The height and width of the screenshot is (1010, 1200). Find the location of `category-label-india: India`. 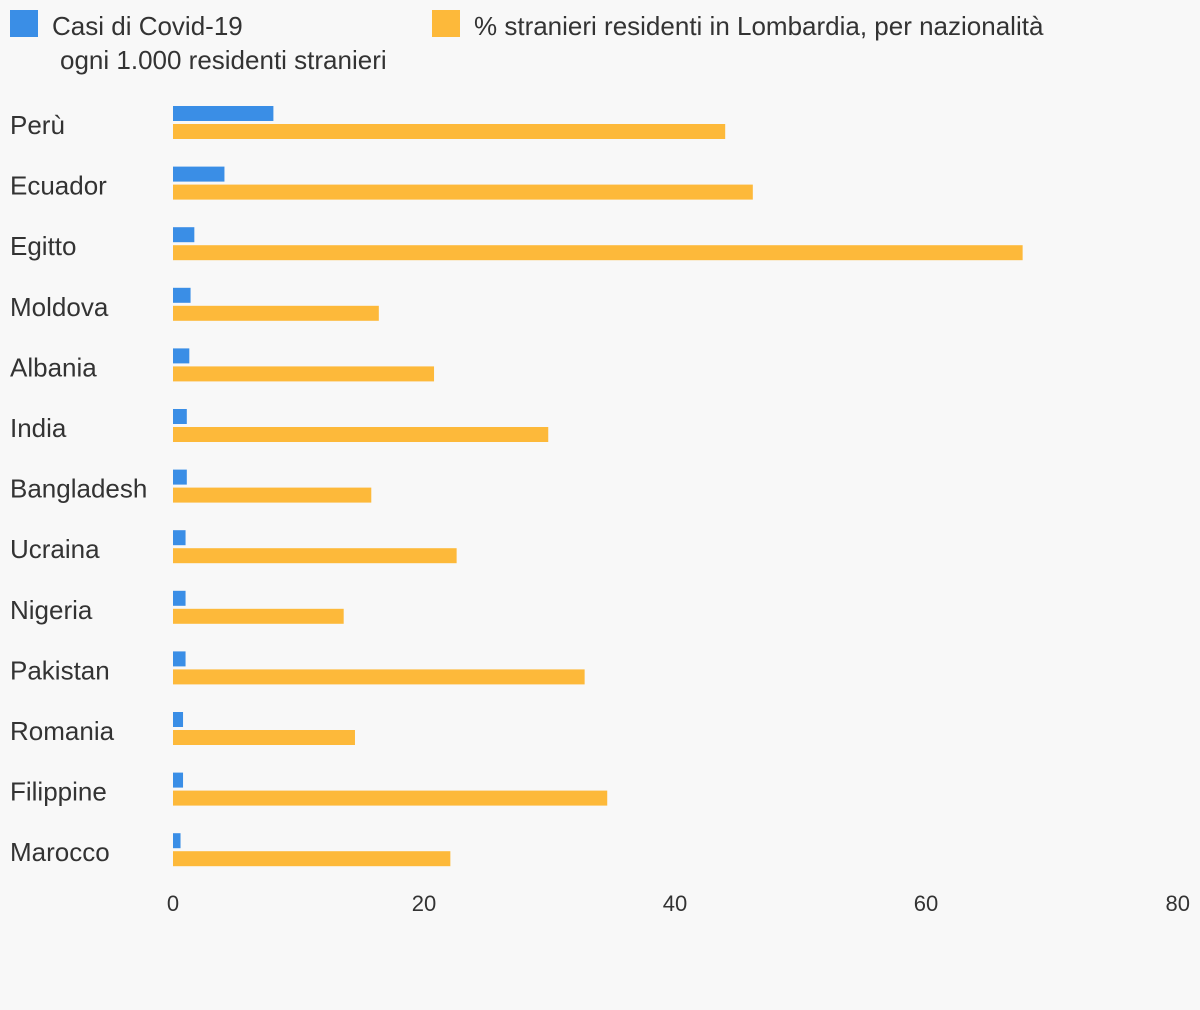

category-label-india: India is located at coordinates (38, 428).